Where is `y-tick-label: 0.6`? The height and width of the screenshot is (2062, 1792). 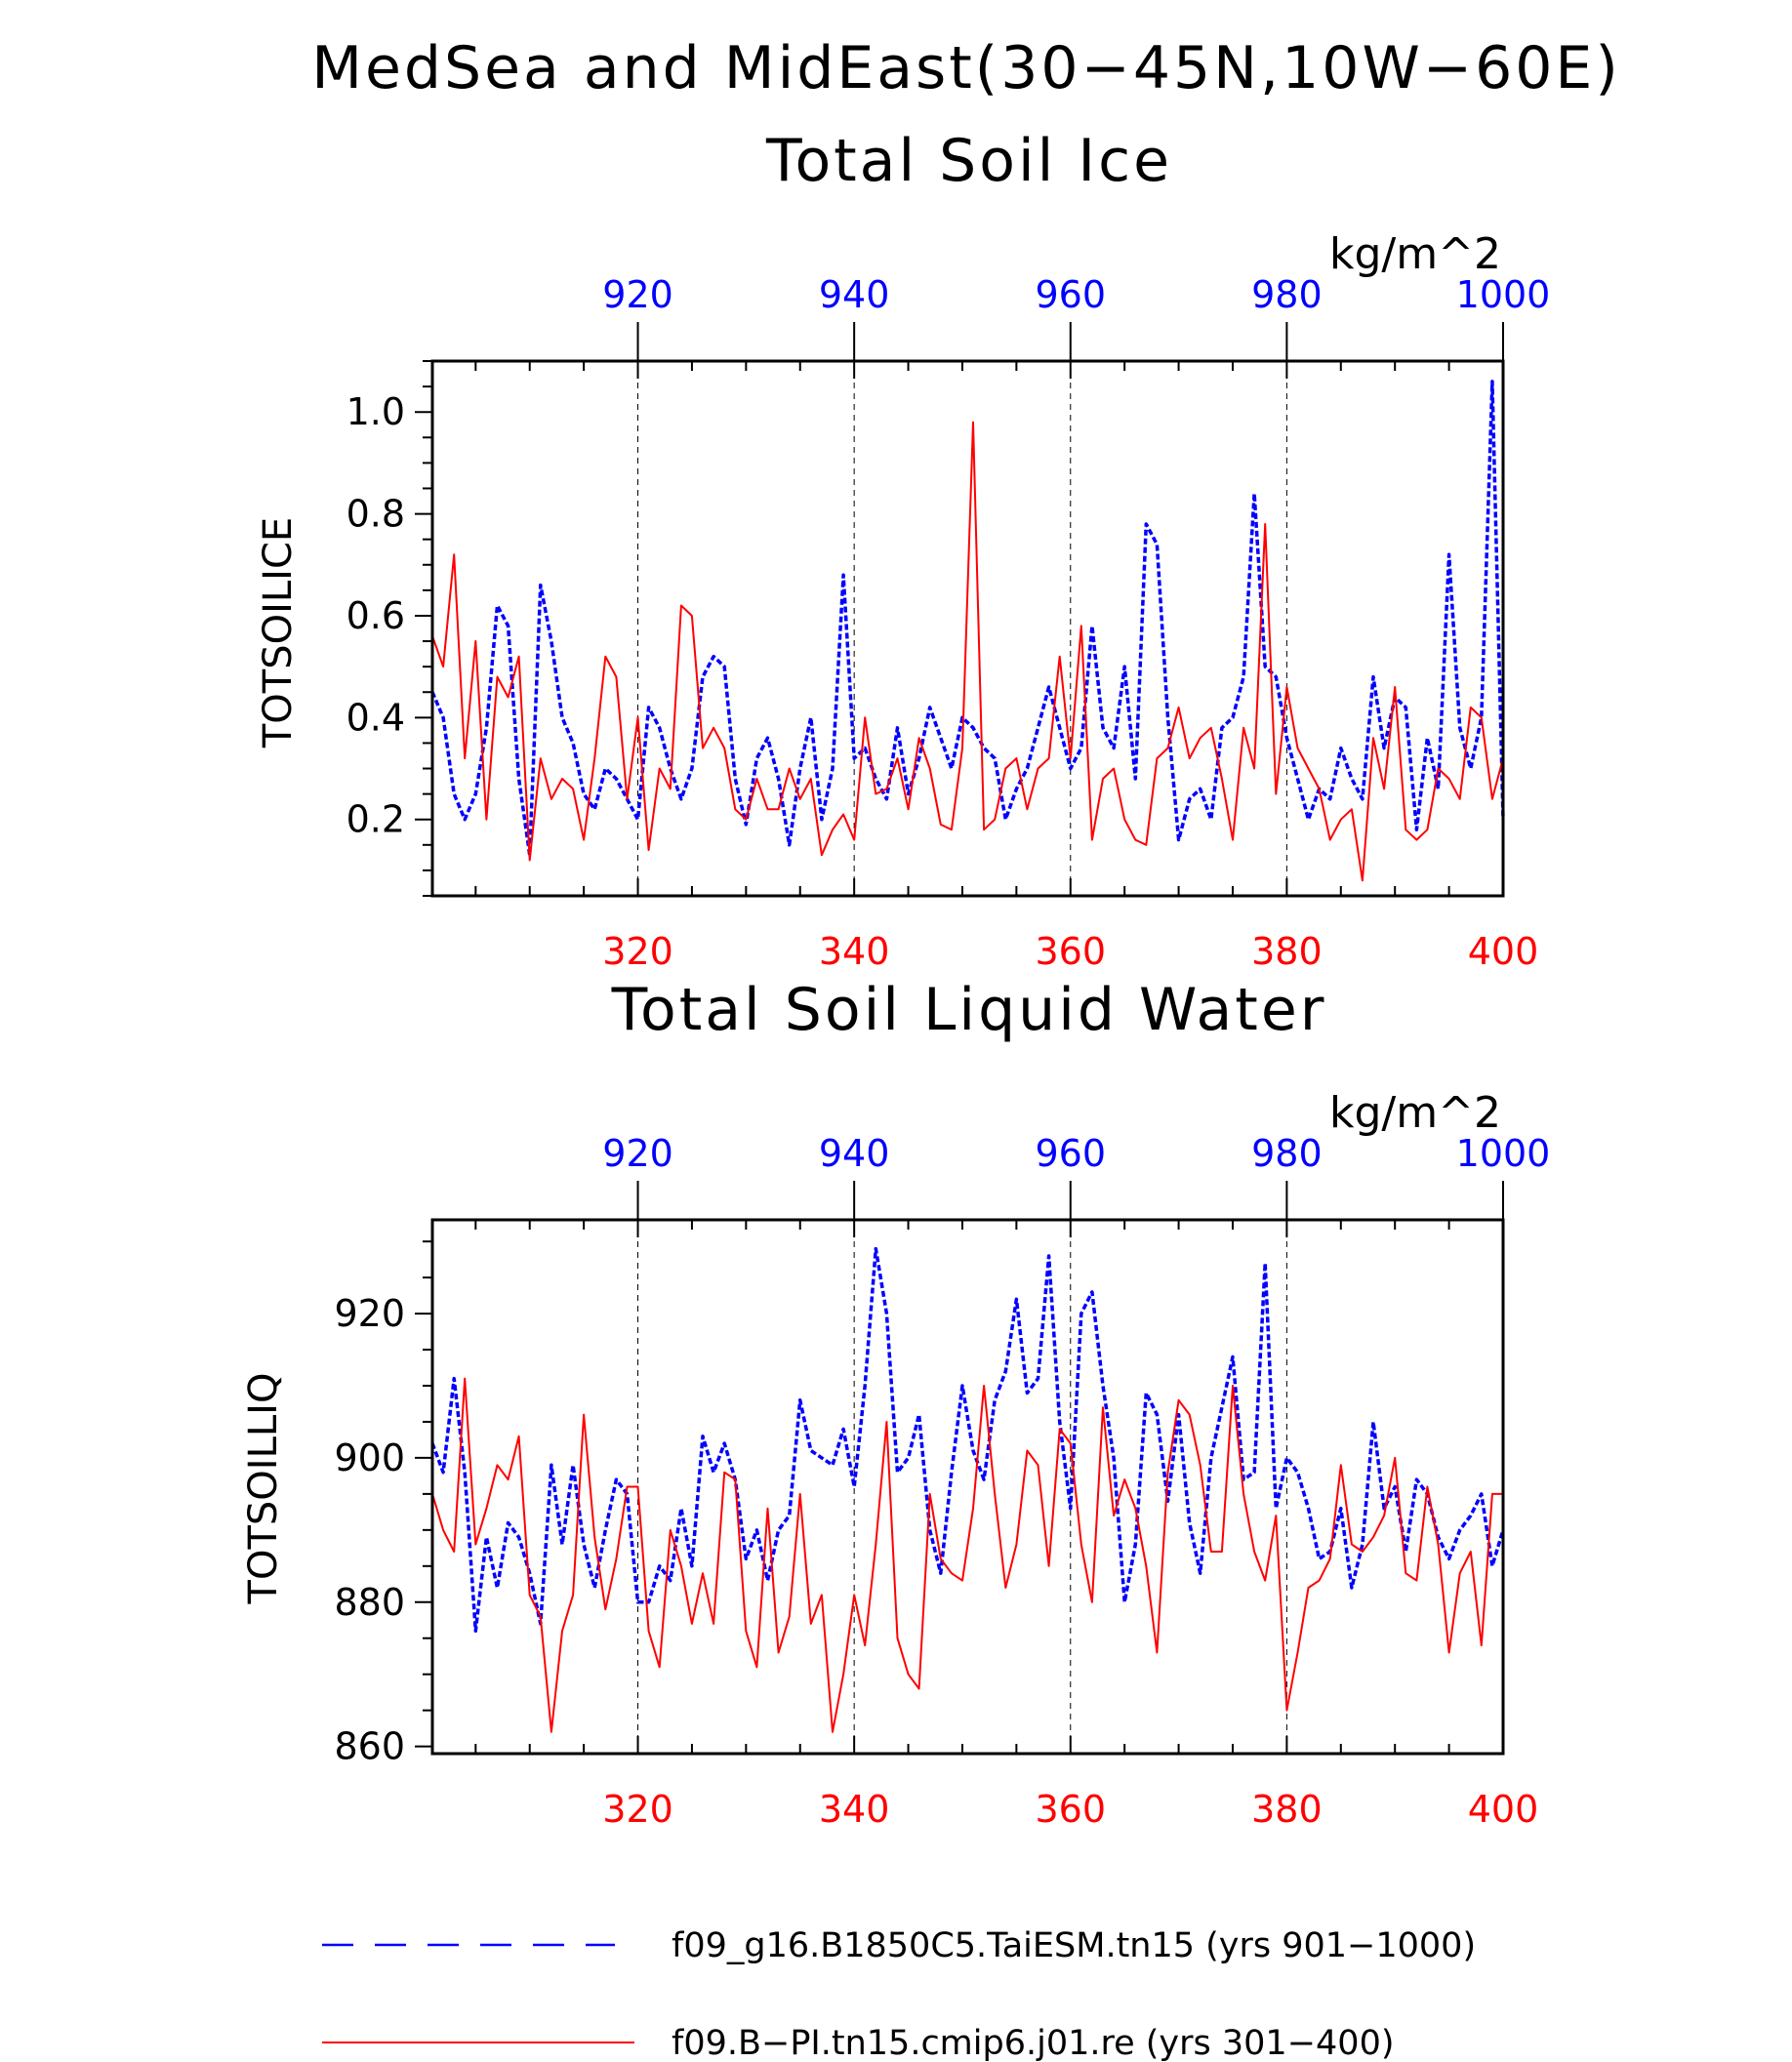
y-tick-label: 0.6 is located at coordinates (375, 615).